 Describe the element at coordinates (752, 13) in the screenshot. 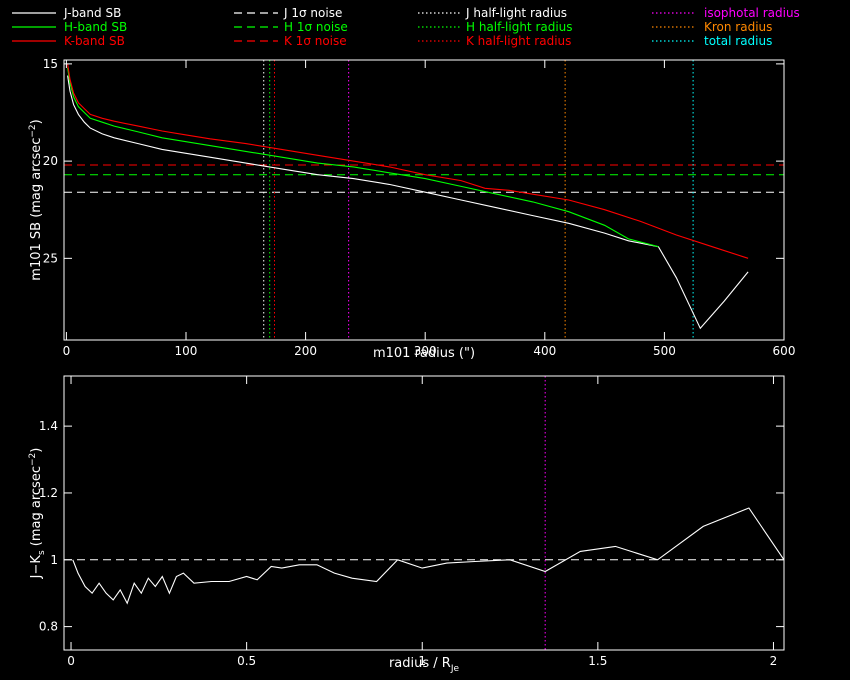

I see `legend-label-9: isophotal radius` at that location.